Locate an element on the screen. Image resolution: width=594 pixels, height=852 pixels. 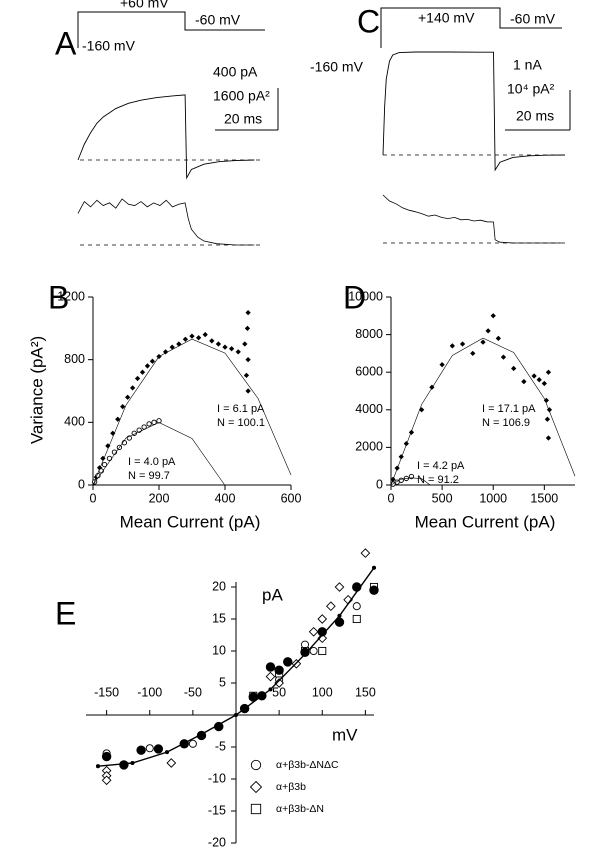
legend-label: α+β3b is located at coordinates (291, 787).